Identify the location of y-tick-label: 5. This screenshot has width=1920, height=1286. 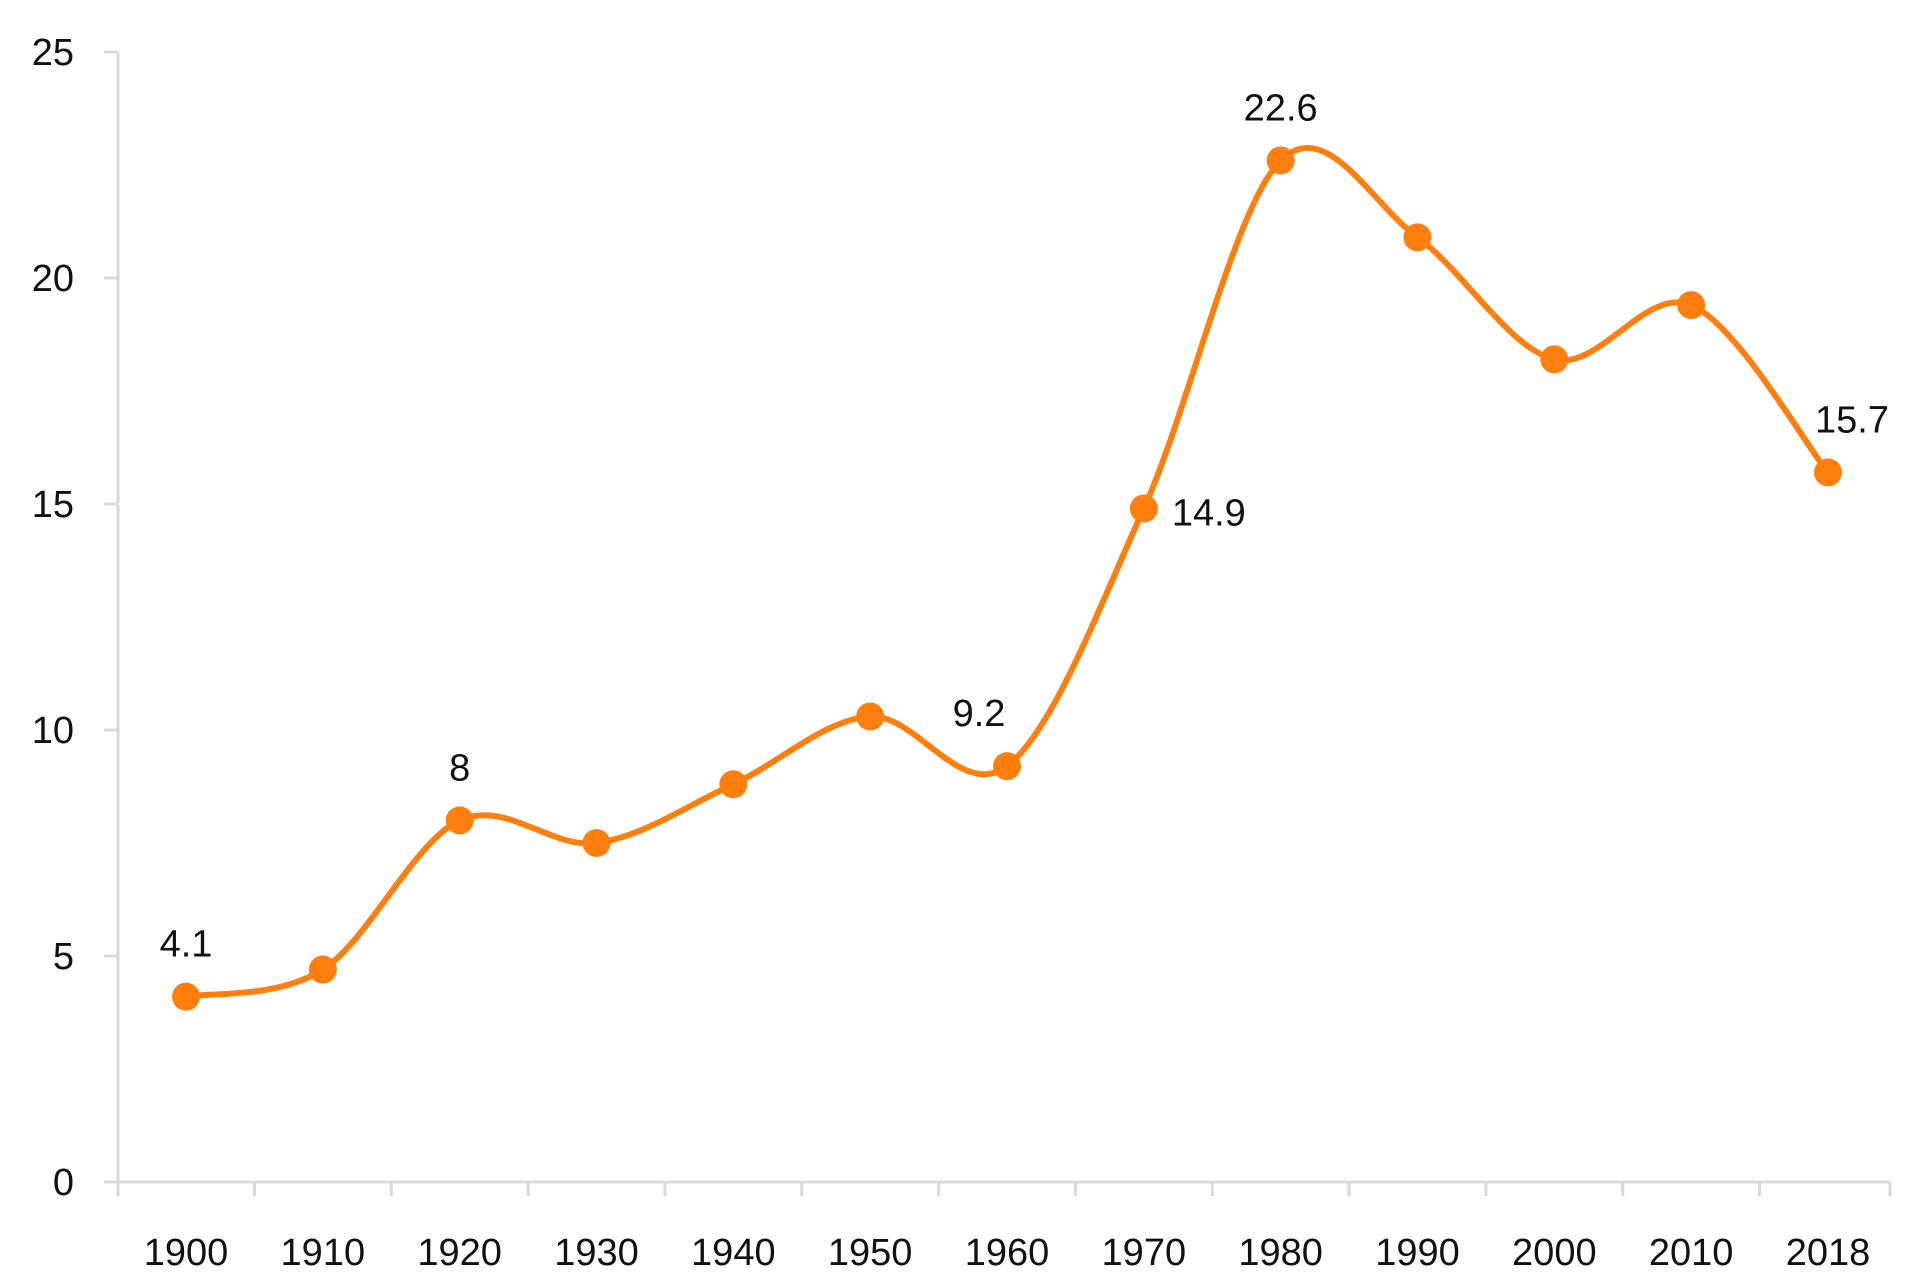
(63, 957).